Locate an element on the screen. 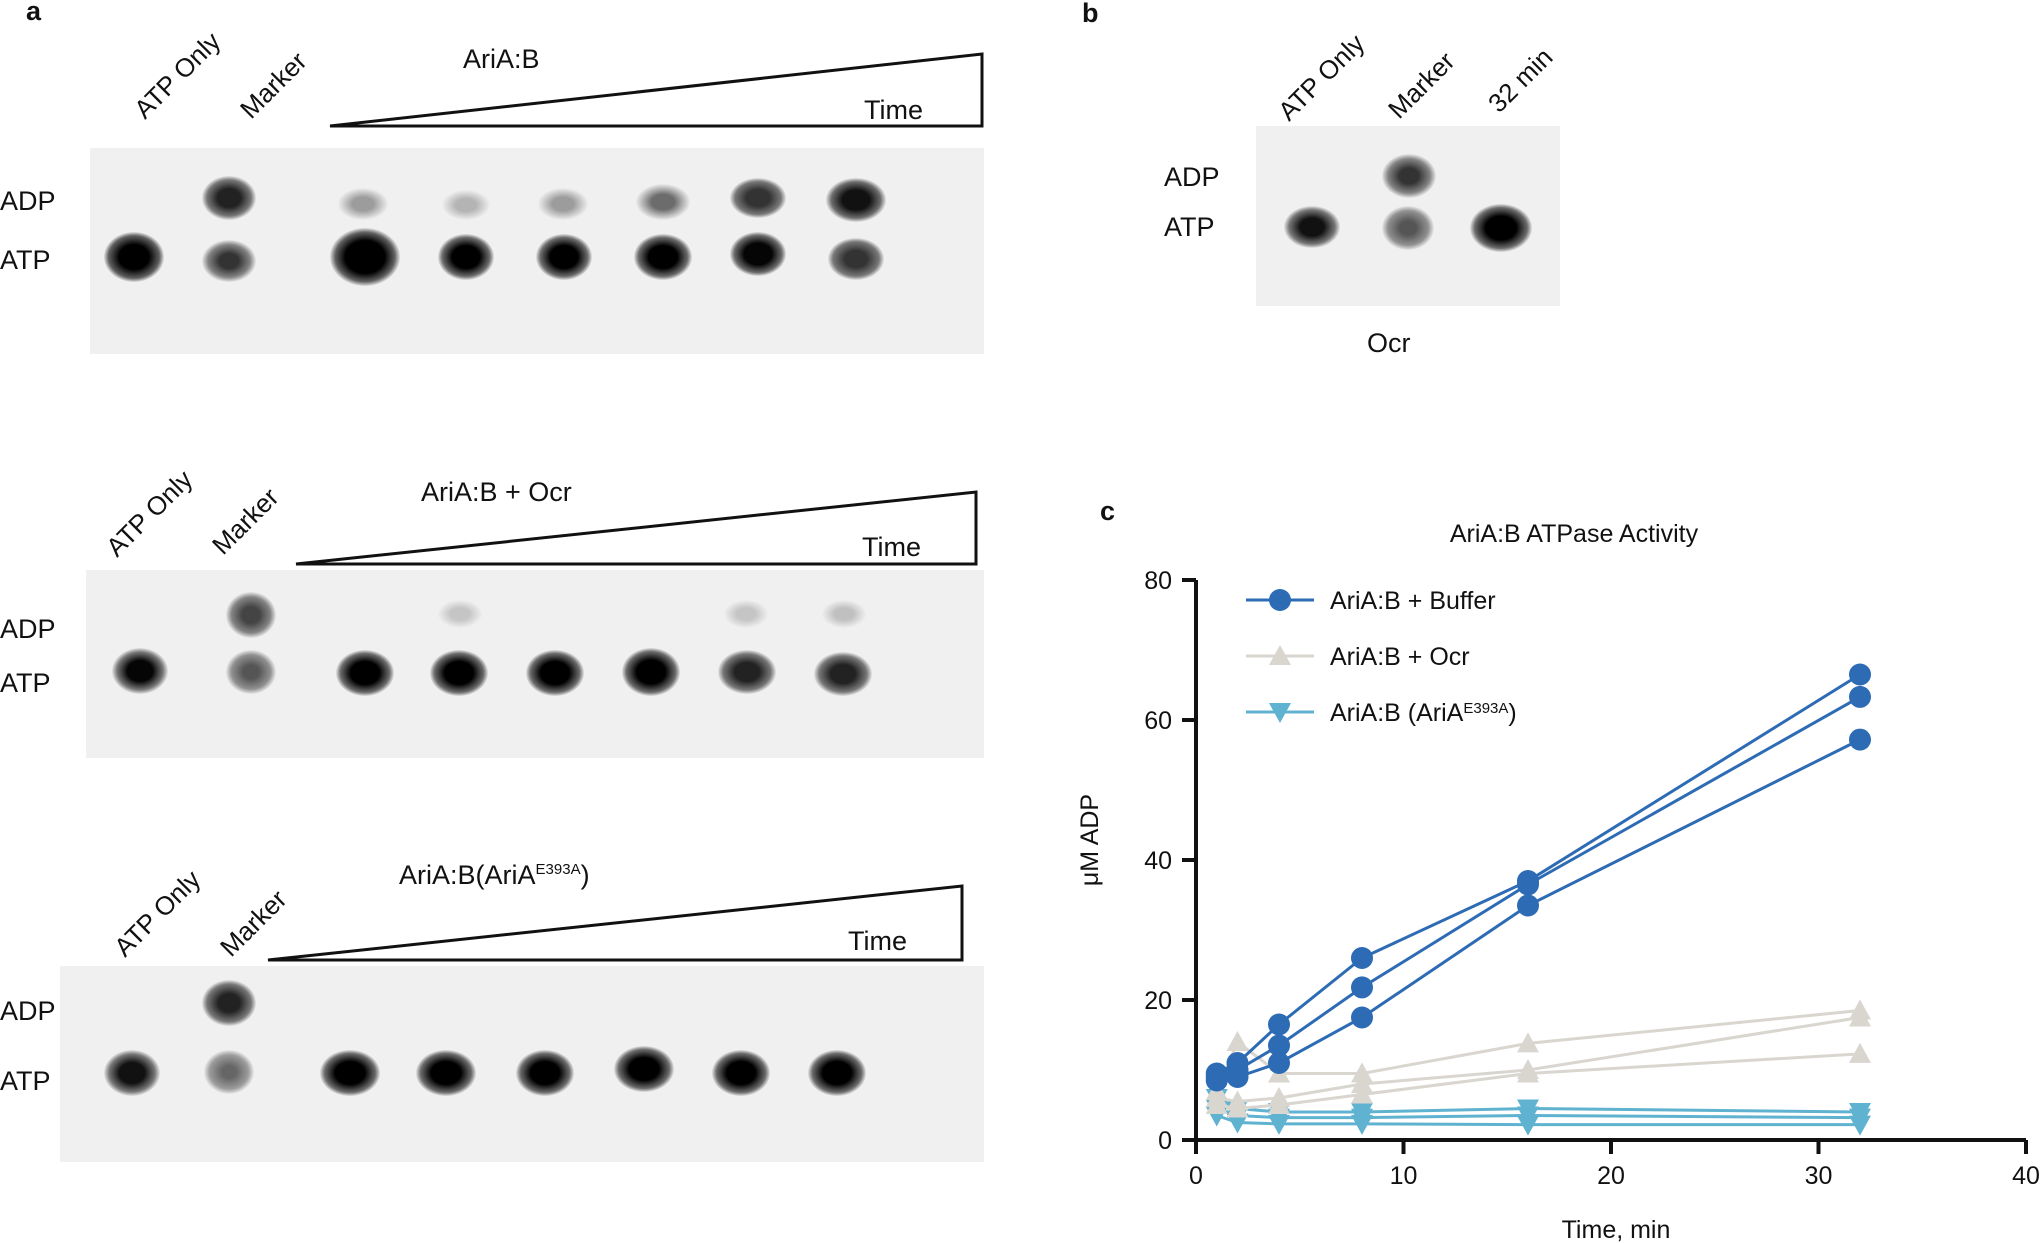 This screenshot has width=2044, height=1243. gel3-condition: AriA:B(AriAE393A) is located at coordinates (494, 875).